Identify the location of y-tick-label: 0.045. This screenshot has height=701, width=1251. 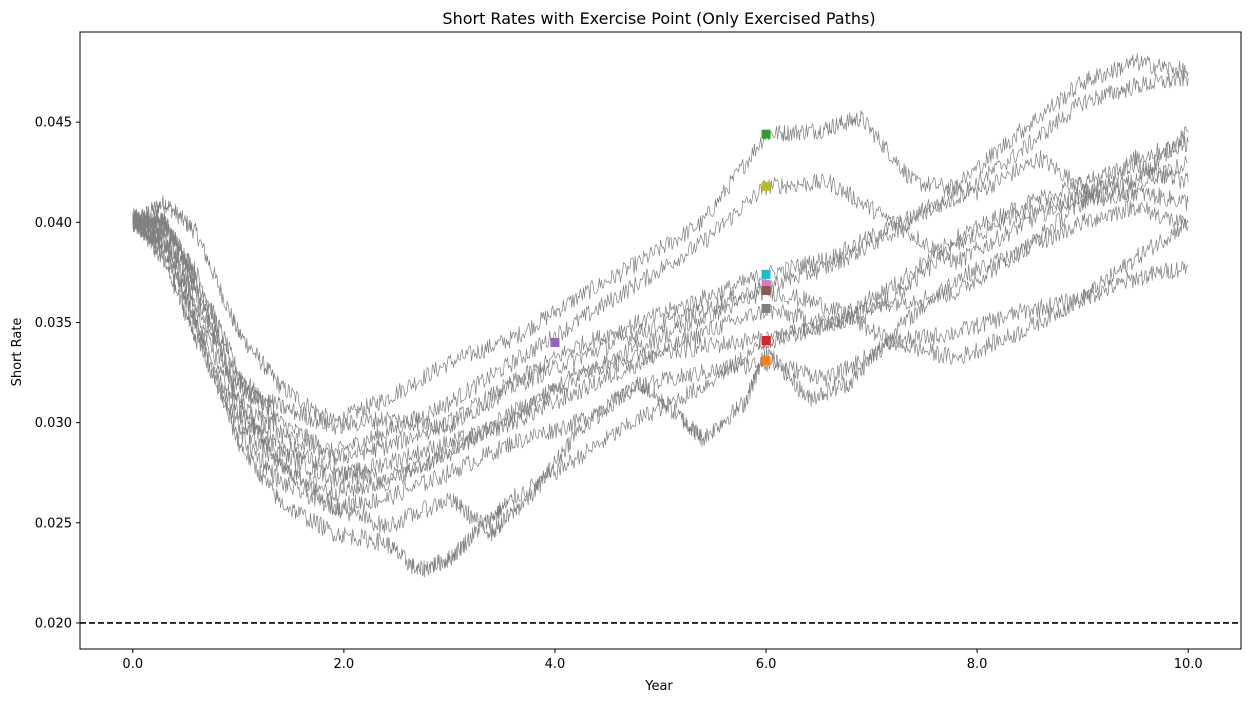
(53, 123).